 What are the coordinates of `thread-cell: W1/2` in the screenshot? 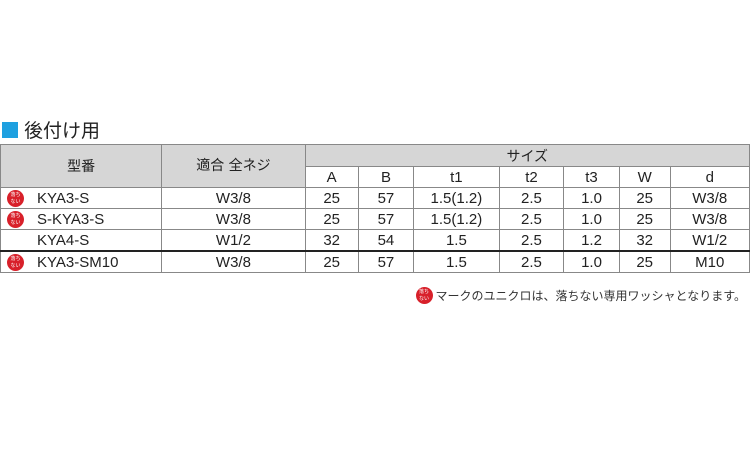 It's located at (233, 240).